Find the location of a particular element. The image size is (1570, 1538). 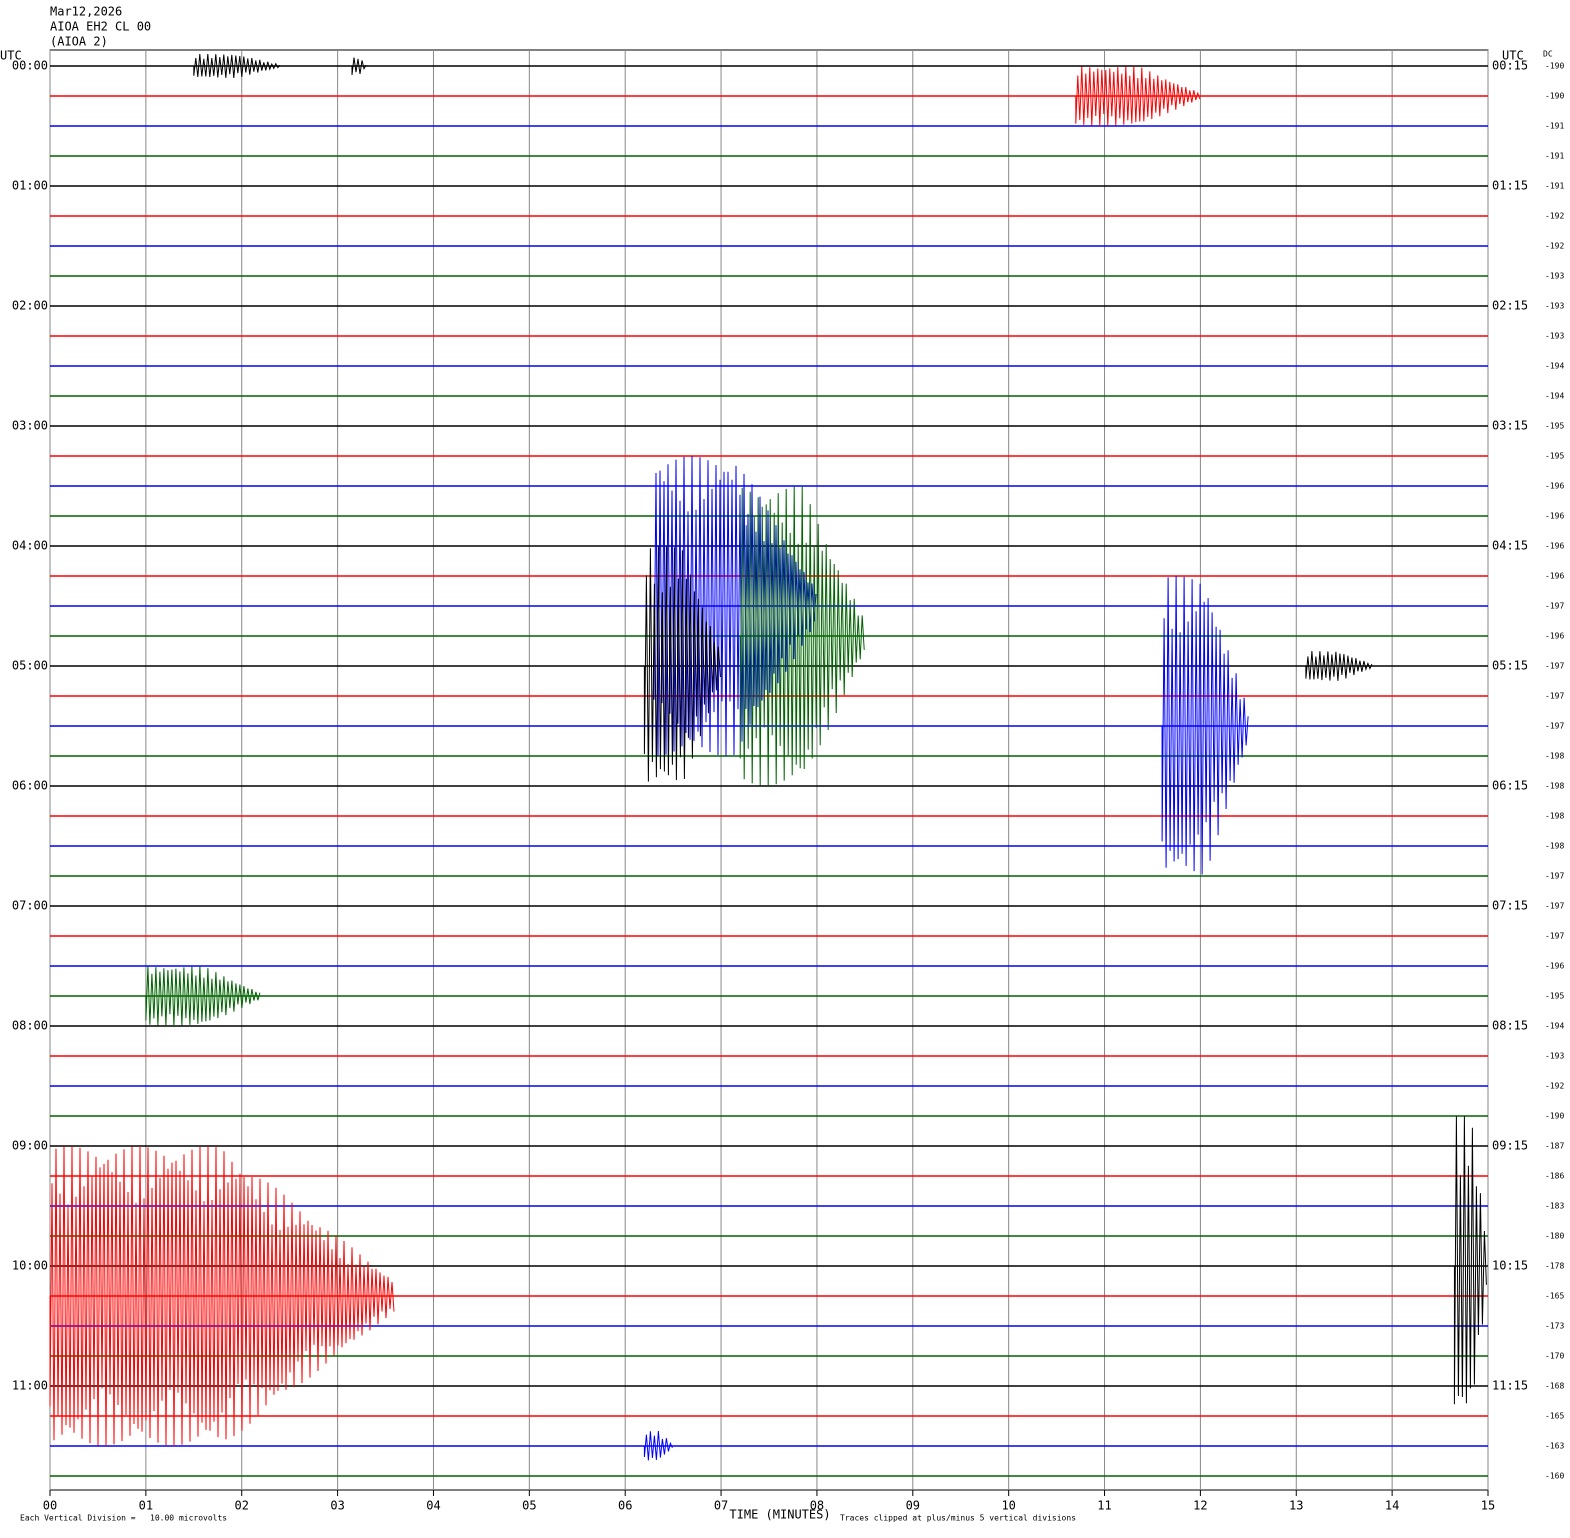

left-time-label: 01:00 is located at coordinates (30, 186).